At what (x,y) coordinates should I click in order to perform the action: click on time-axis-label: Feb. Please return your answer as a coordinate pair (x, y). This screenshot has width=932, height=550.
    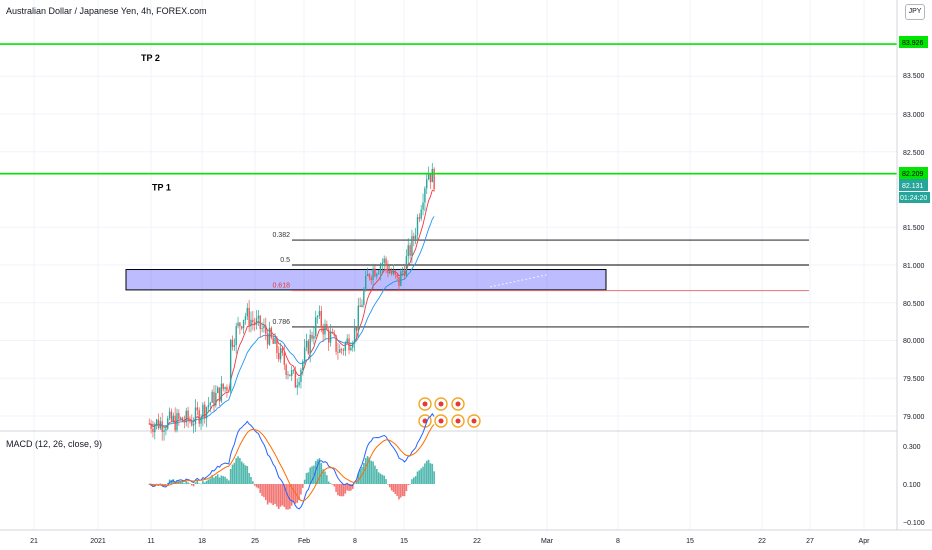
    Looking at the image, I should click on (304, 541).